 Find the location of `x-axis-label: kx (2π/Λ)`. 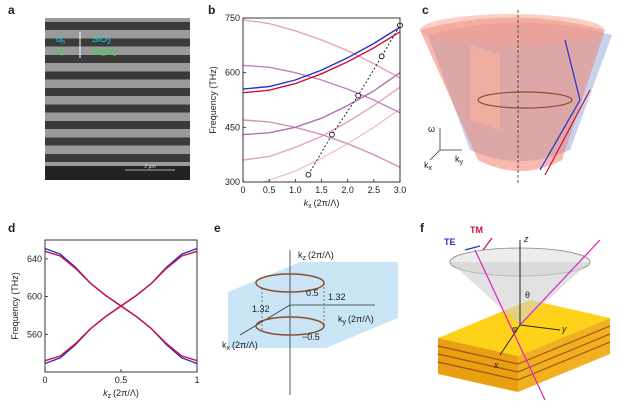

x-axis-label: kx (2π/Λ) is located at coordinates (322, 204).